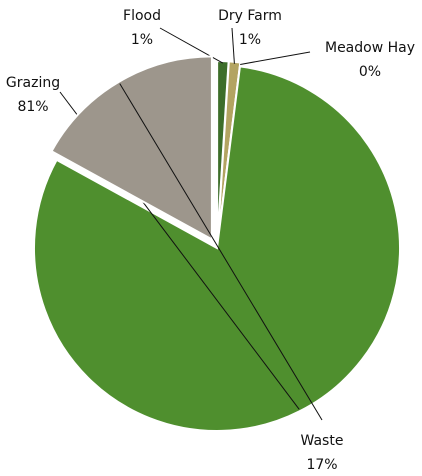 The height and width of the screenshot is (476, 422). I want to click on slice-label: Meadow Hay, so click(370, 48).